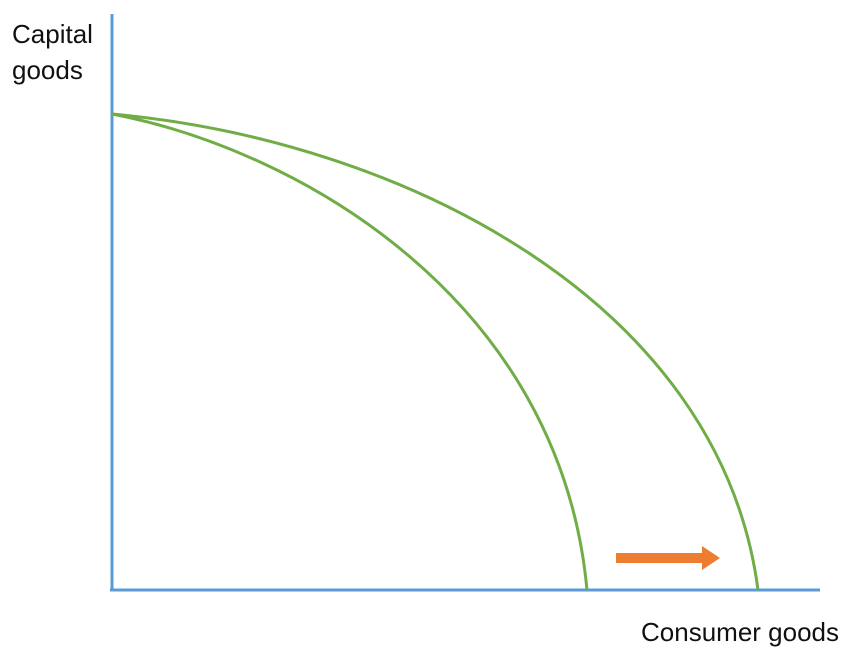  I want to click on y-axis-label-line-1: Capital, so click(52, 34).